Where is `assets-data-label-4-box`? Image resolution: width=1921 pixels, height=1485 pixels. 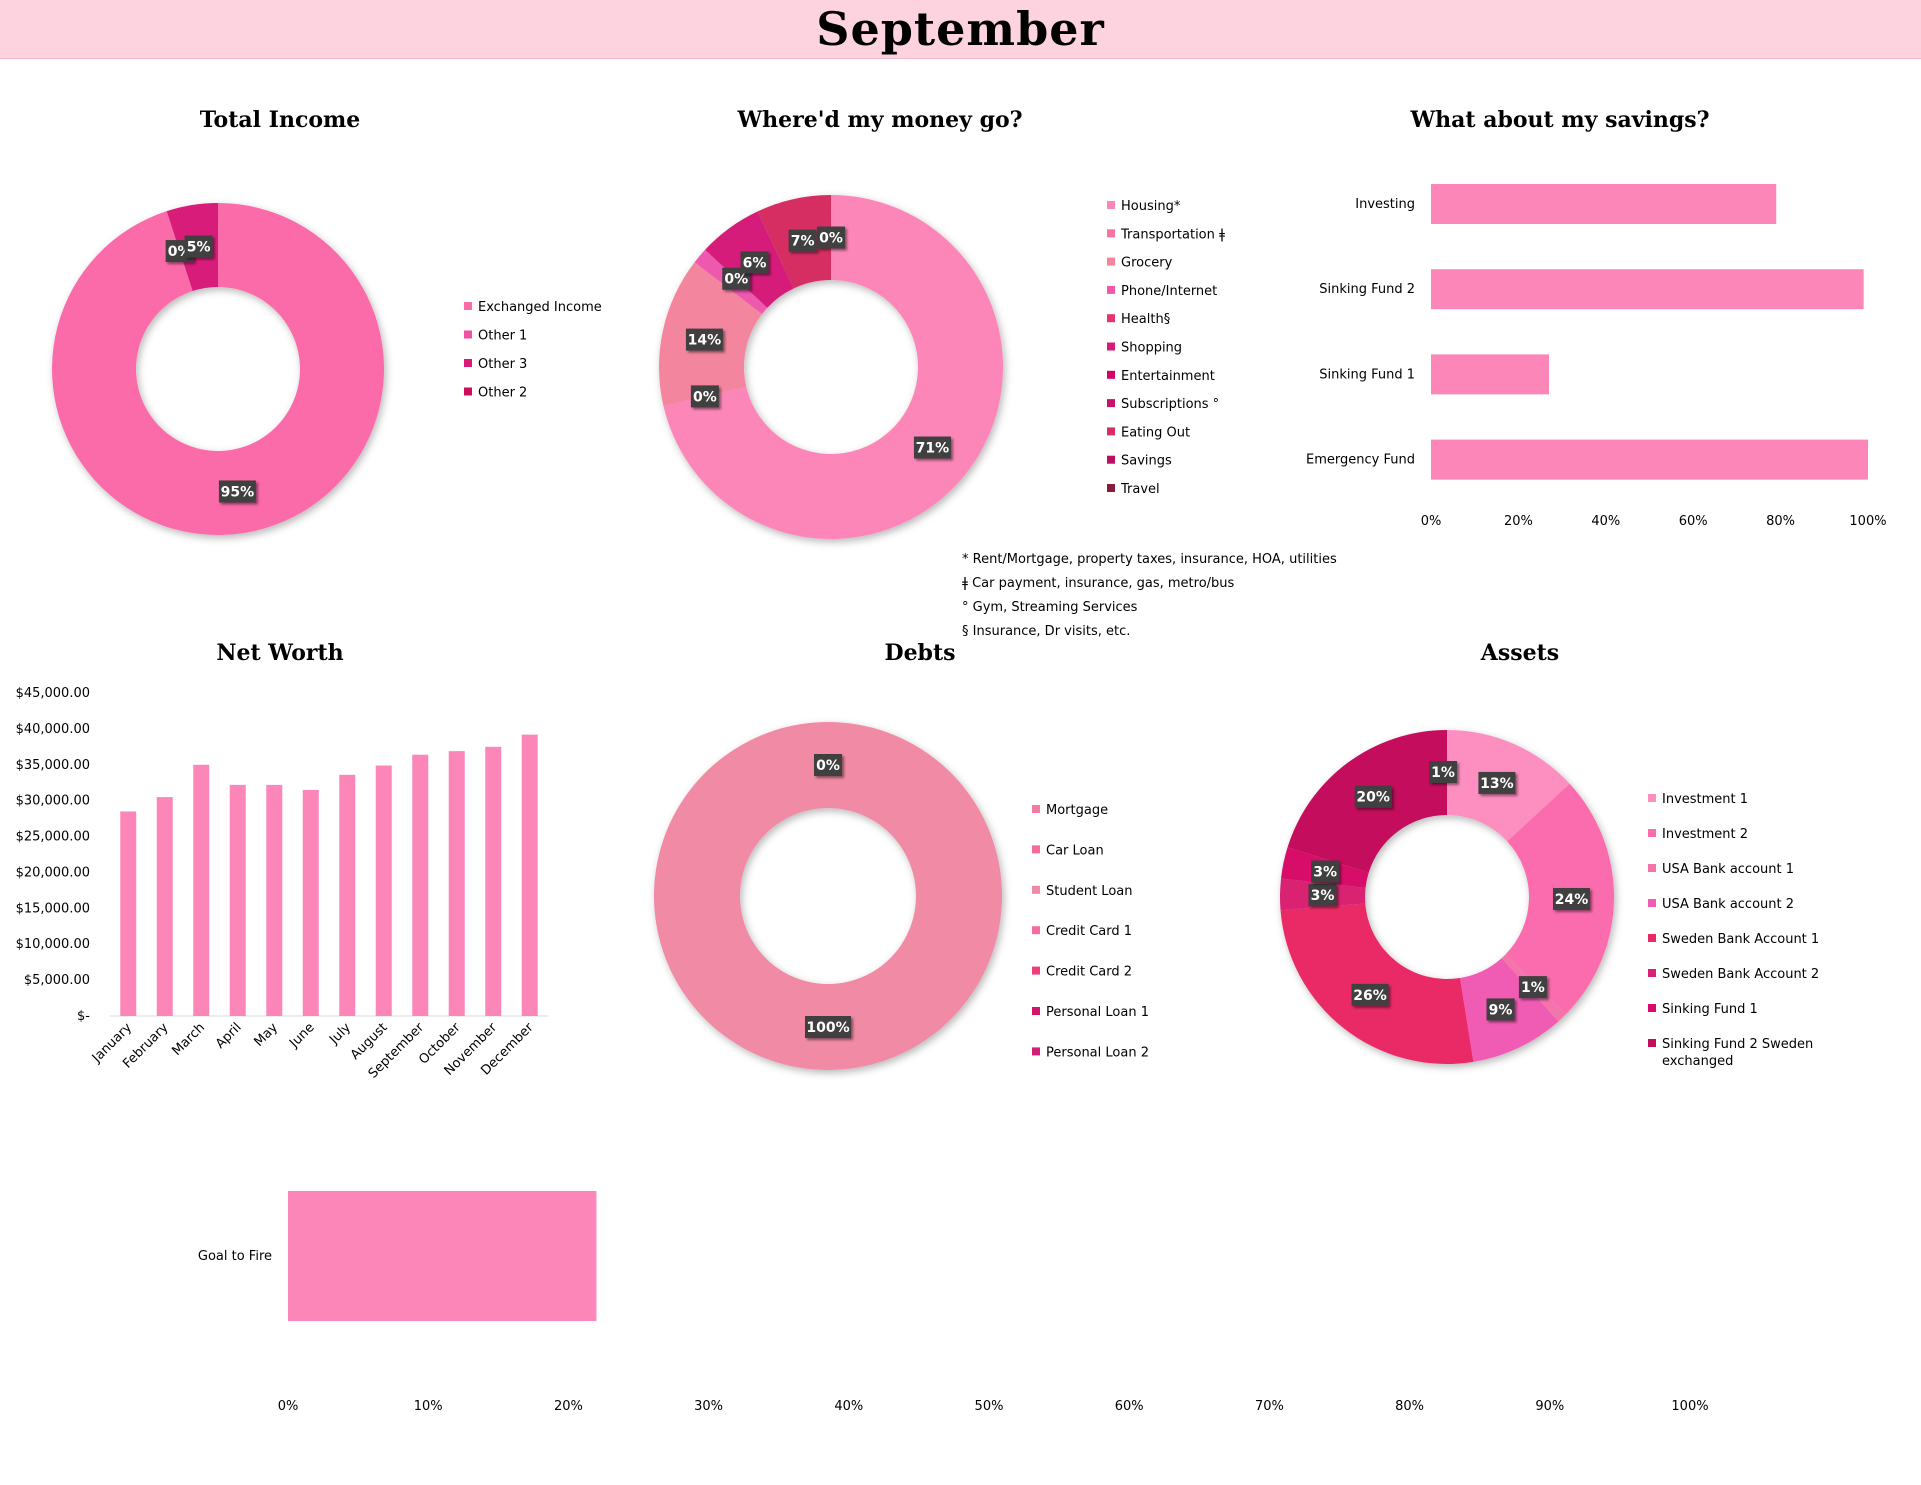 assets-data-label-4-box is located at coordinates (1370, 994).